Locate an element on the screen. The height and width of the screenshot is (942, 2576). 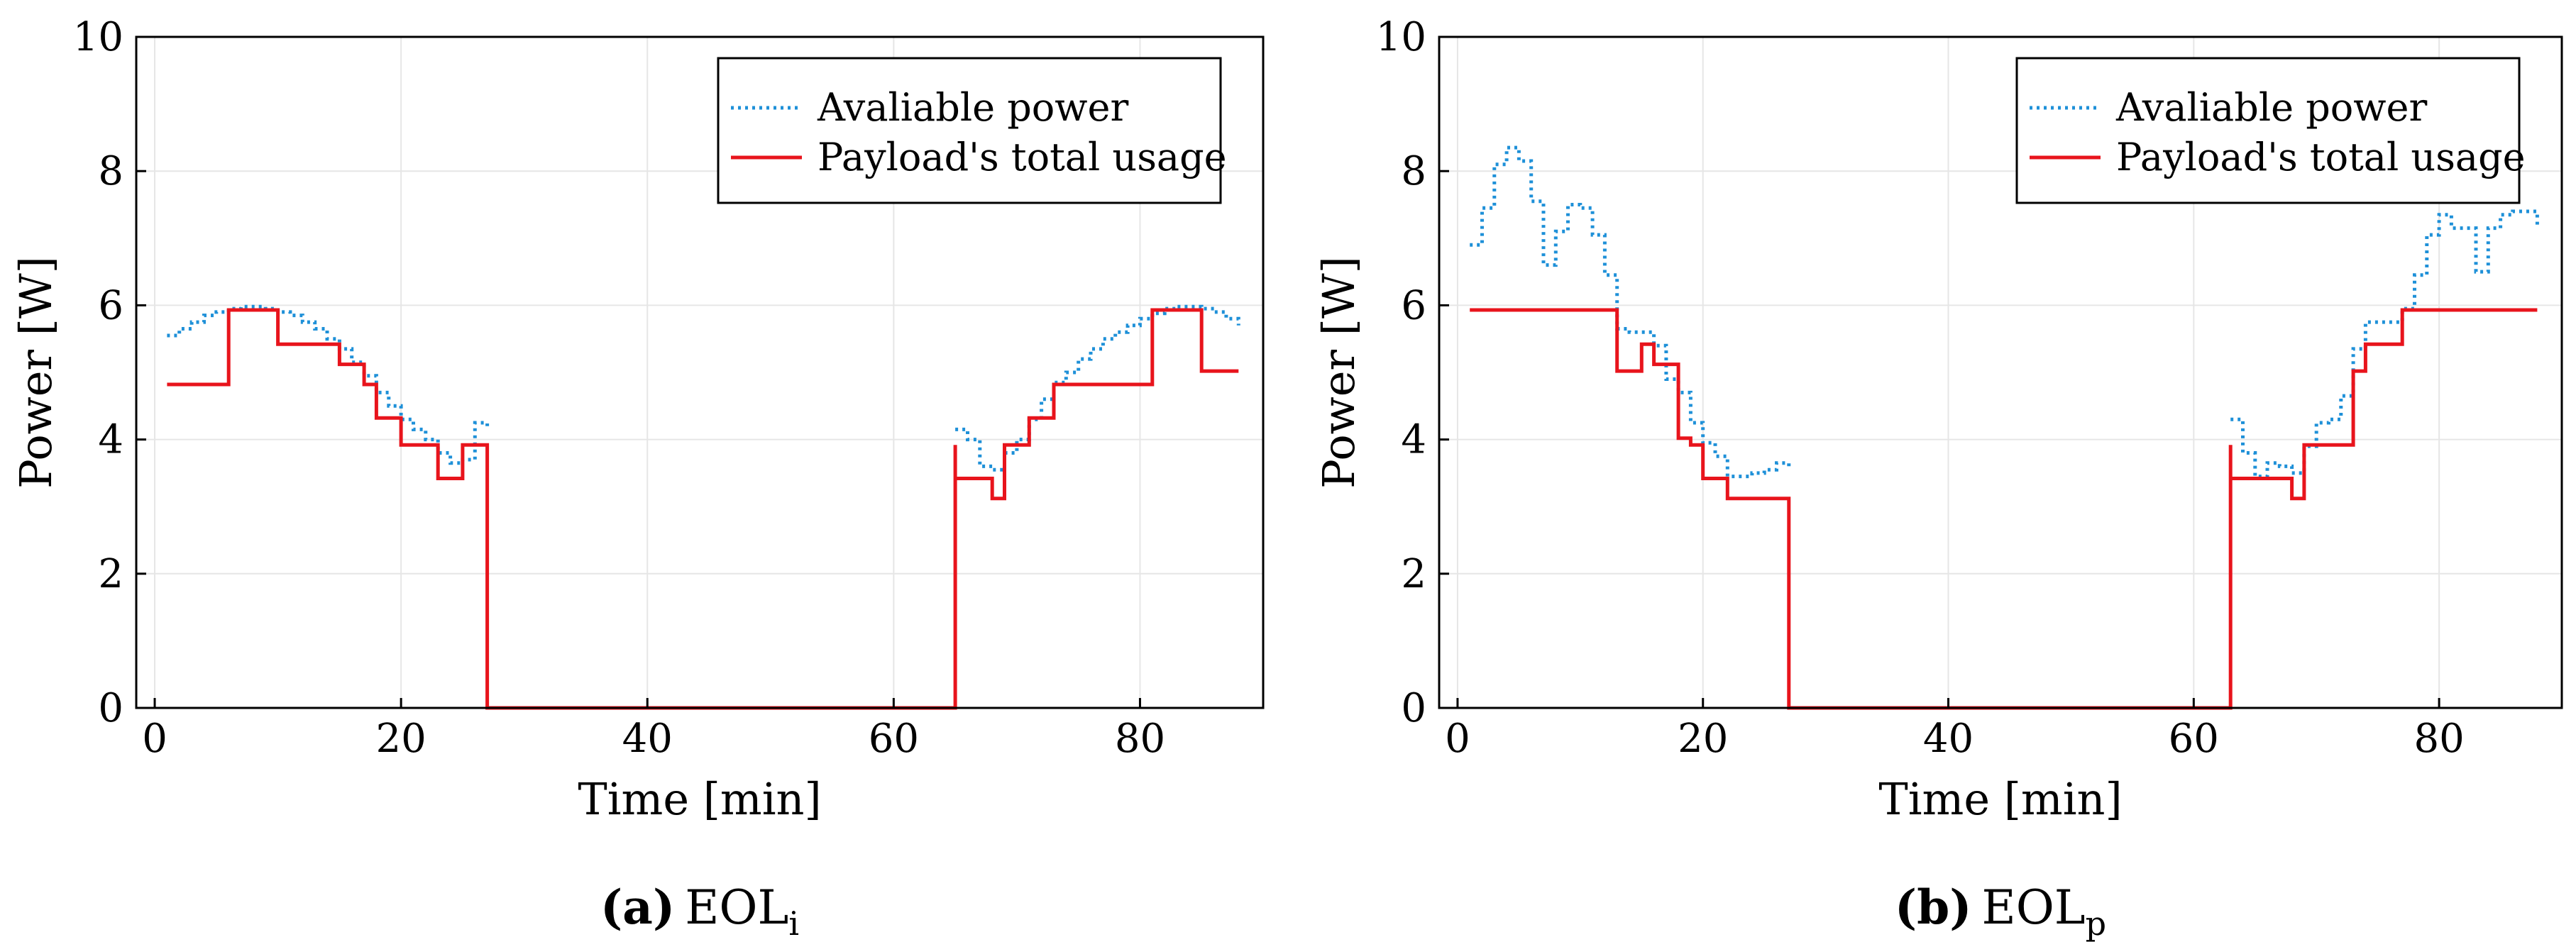
y-tick-label-b: 6 is located at coordinates (1413, 305).